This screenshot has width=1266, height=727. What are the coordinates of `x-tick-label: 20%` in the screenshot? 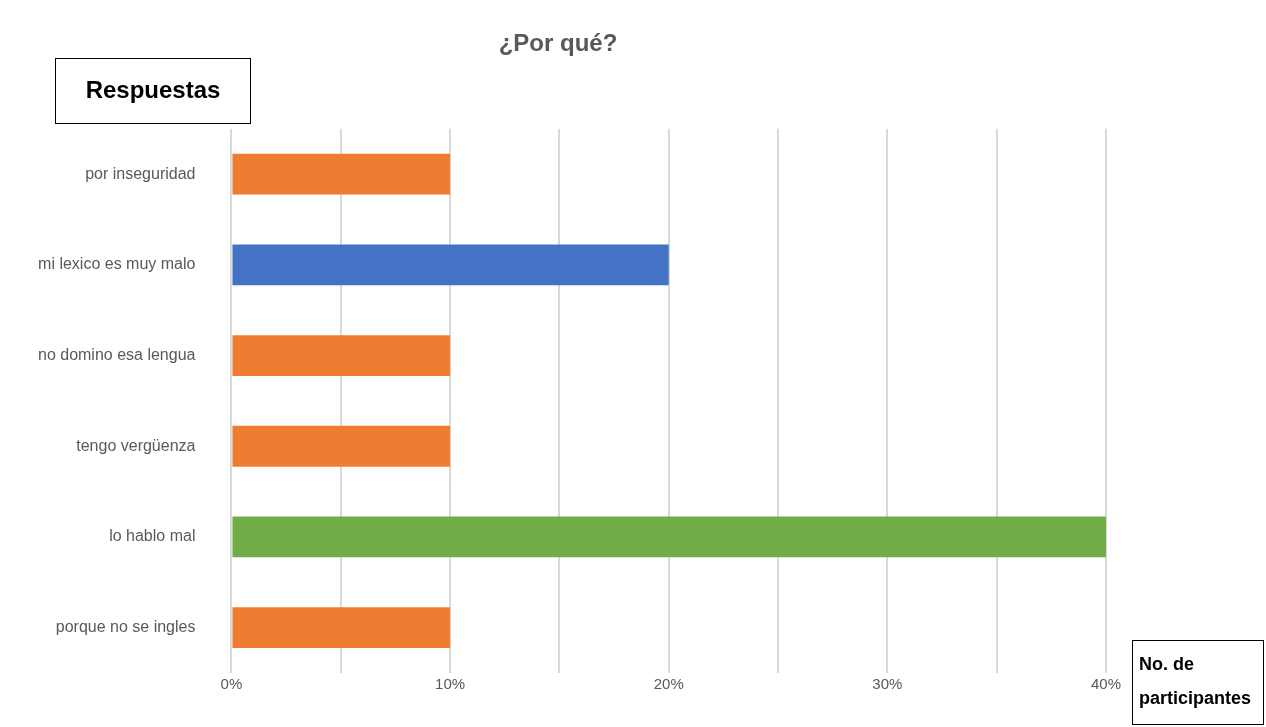 It's located at (668, 684).